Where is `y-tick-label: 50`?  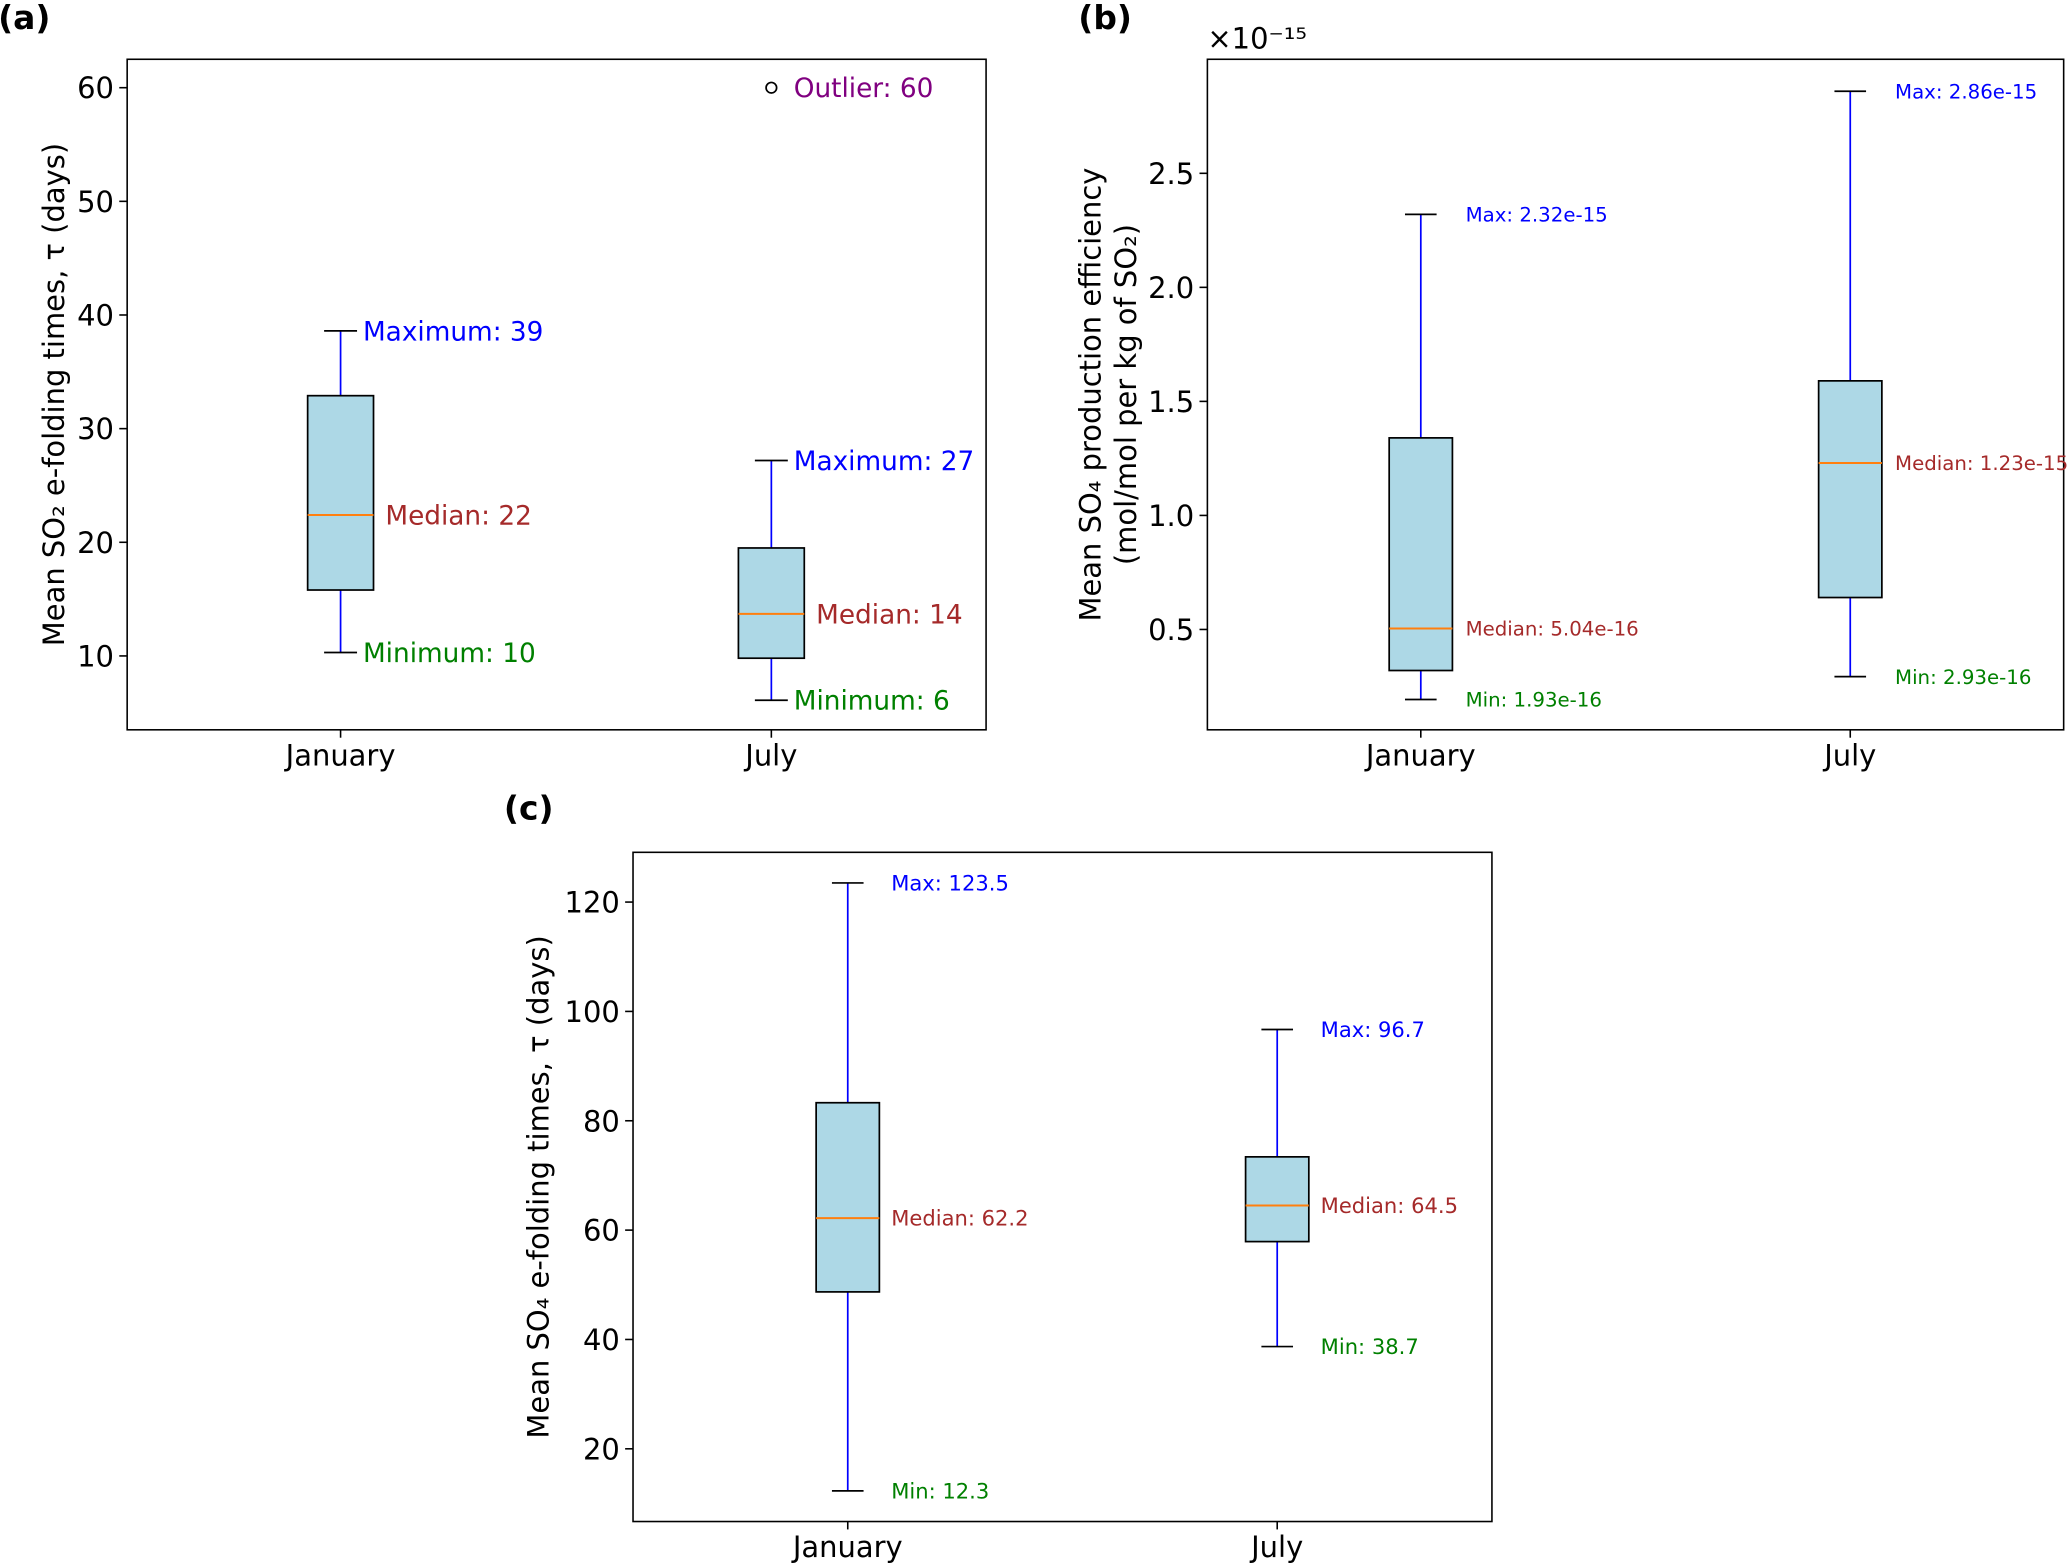
y-tick-label: 50 is located at coordinates (95, 202).